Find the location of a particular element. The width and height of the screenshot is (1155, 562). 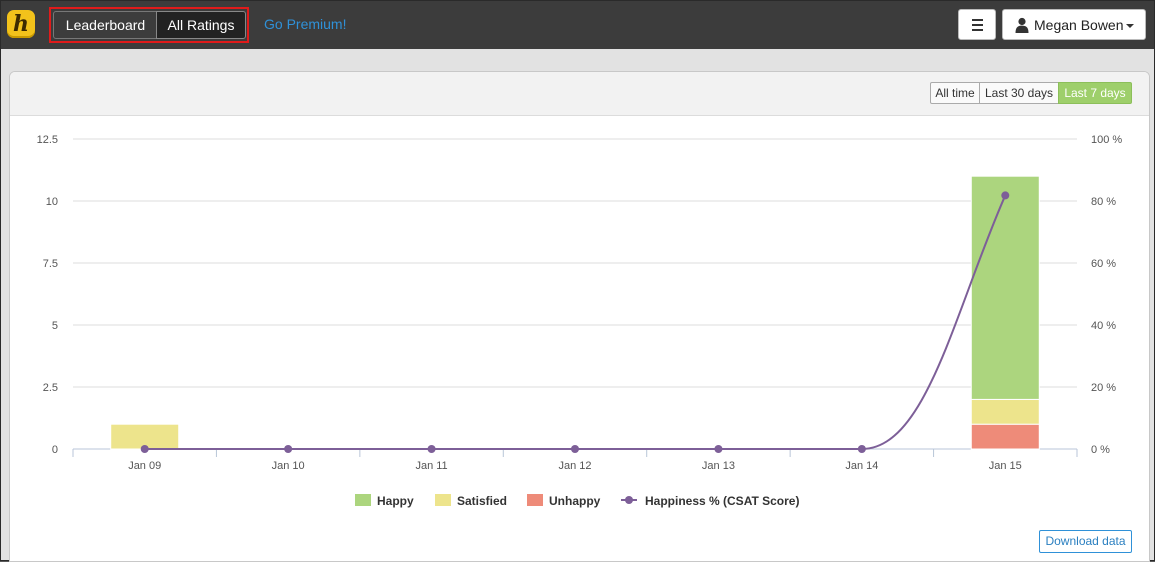

app-logo: h is located at coordinates (21, 24).